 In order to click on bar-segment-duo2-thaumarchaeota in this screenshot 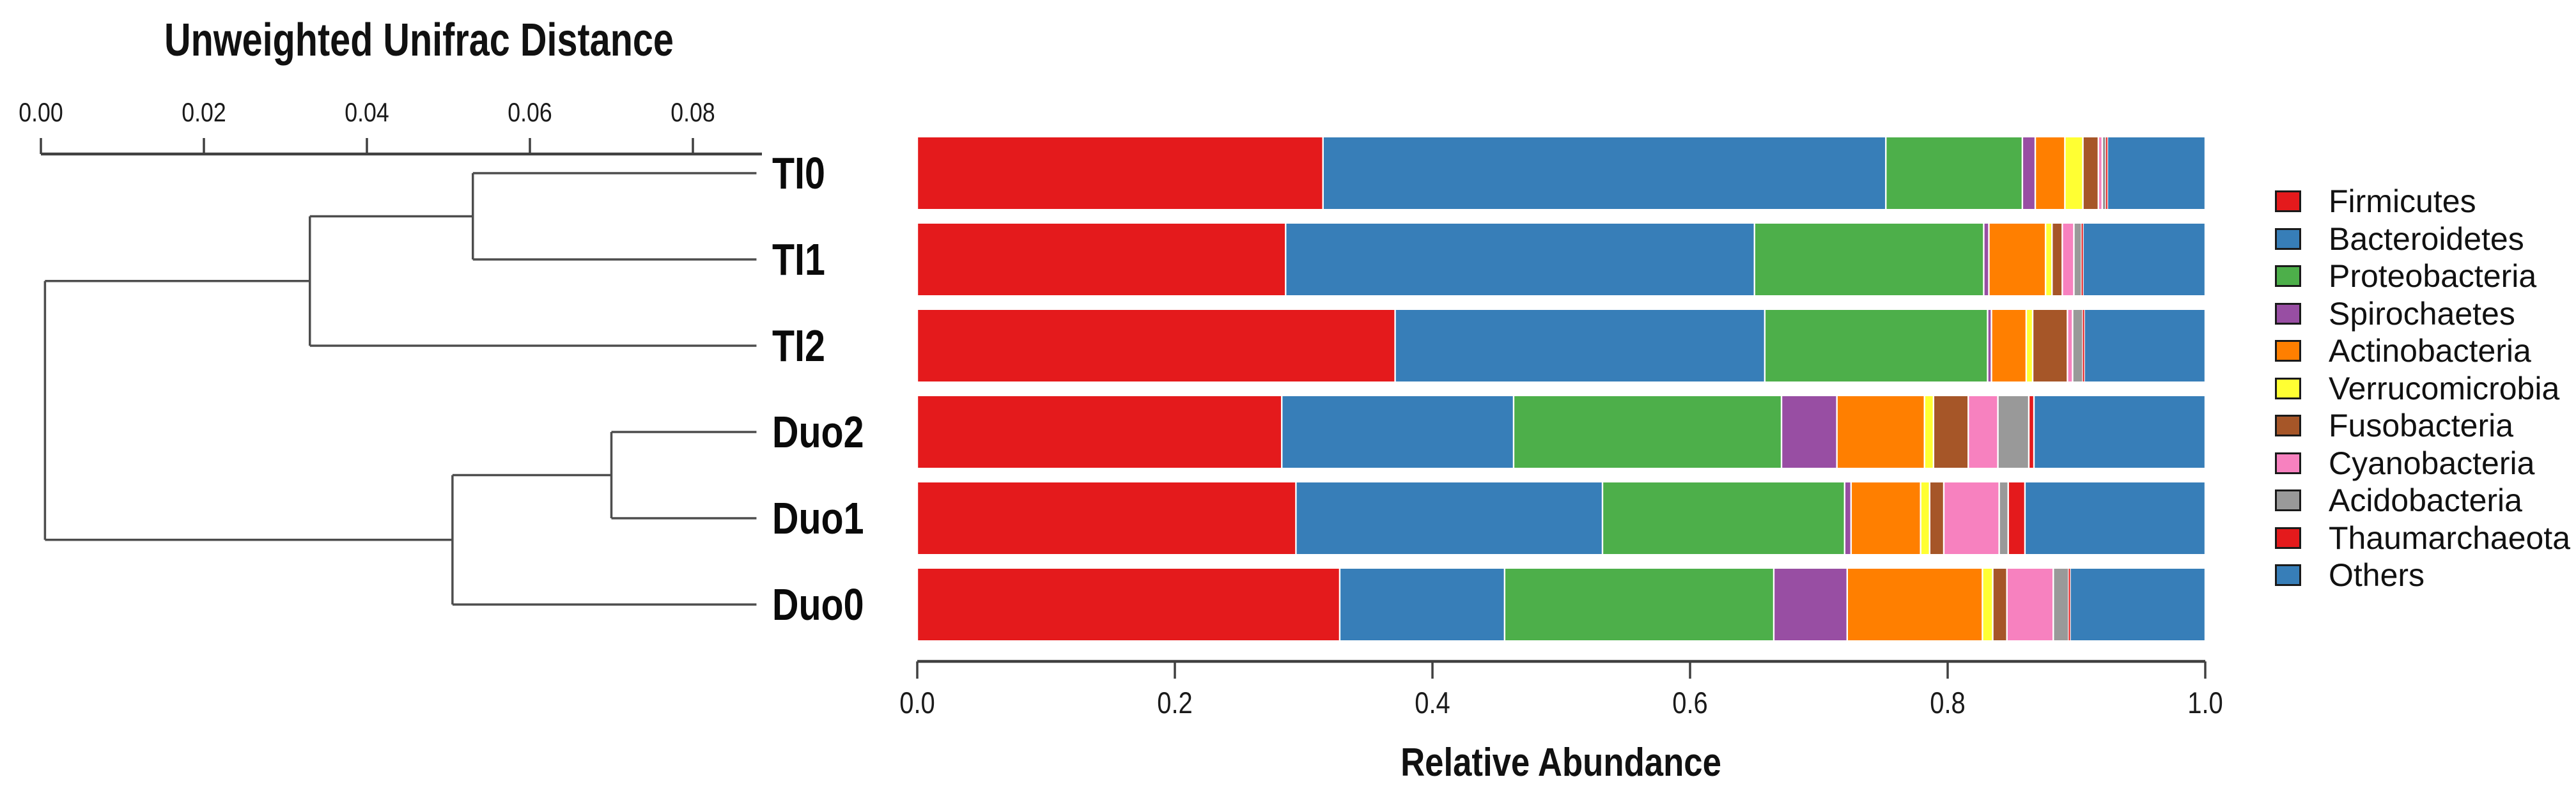, I will do `click(2031, 432)`.